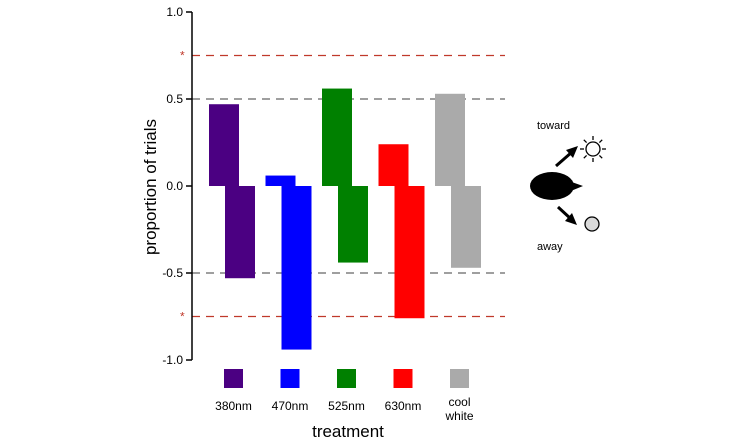 The height and width of the screenshot is (444, 750). Describe the element at coordinates (403, 406) in the screenshot. I see `legend-label: 630nm` at that location.